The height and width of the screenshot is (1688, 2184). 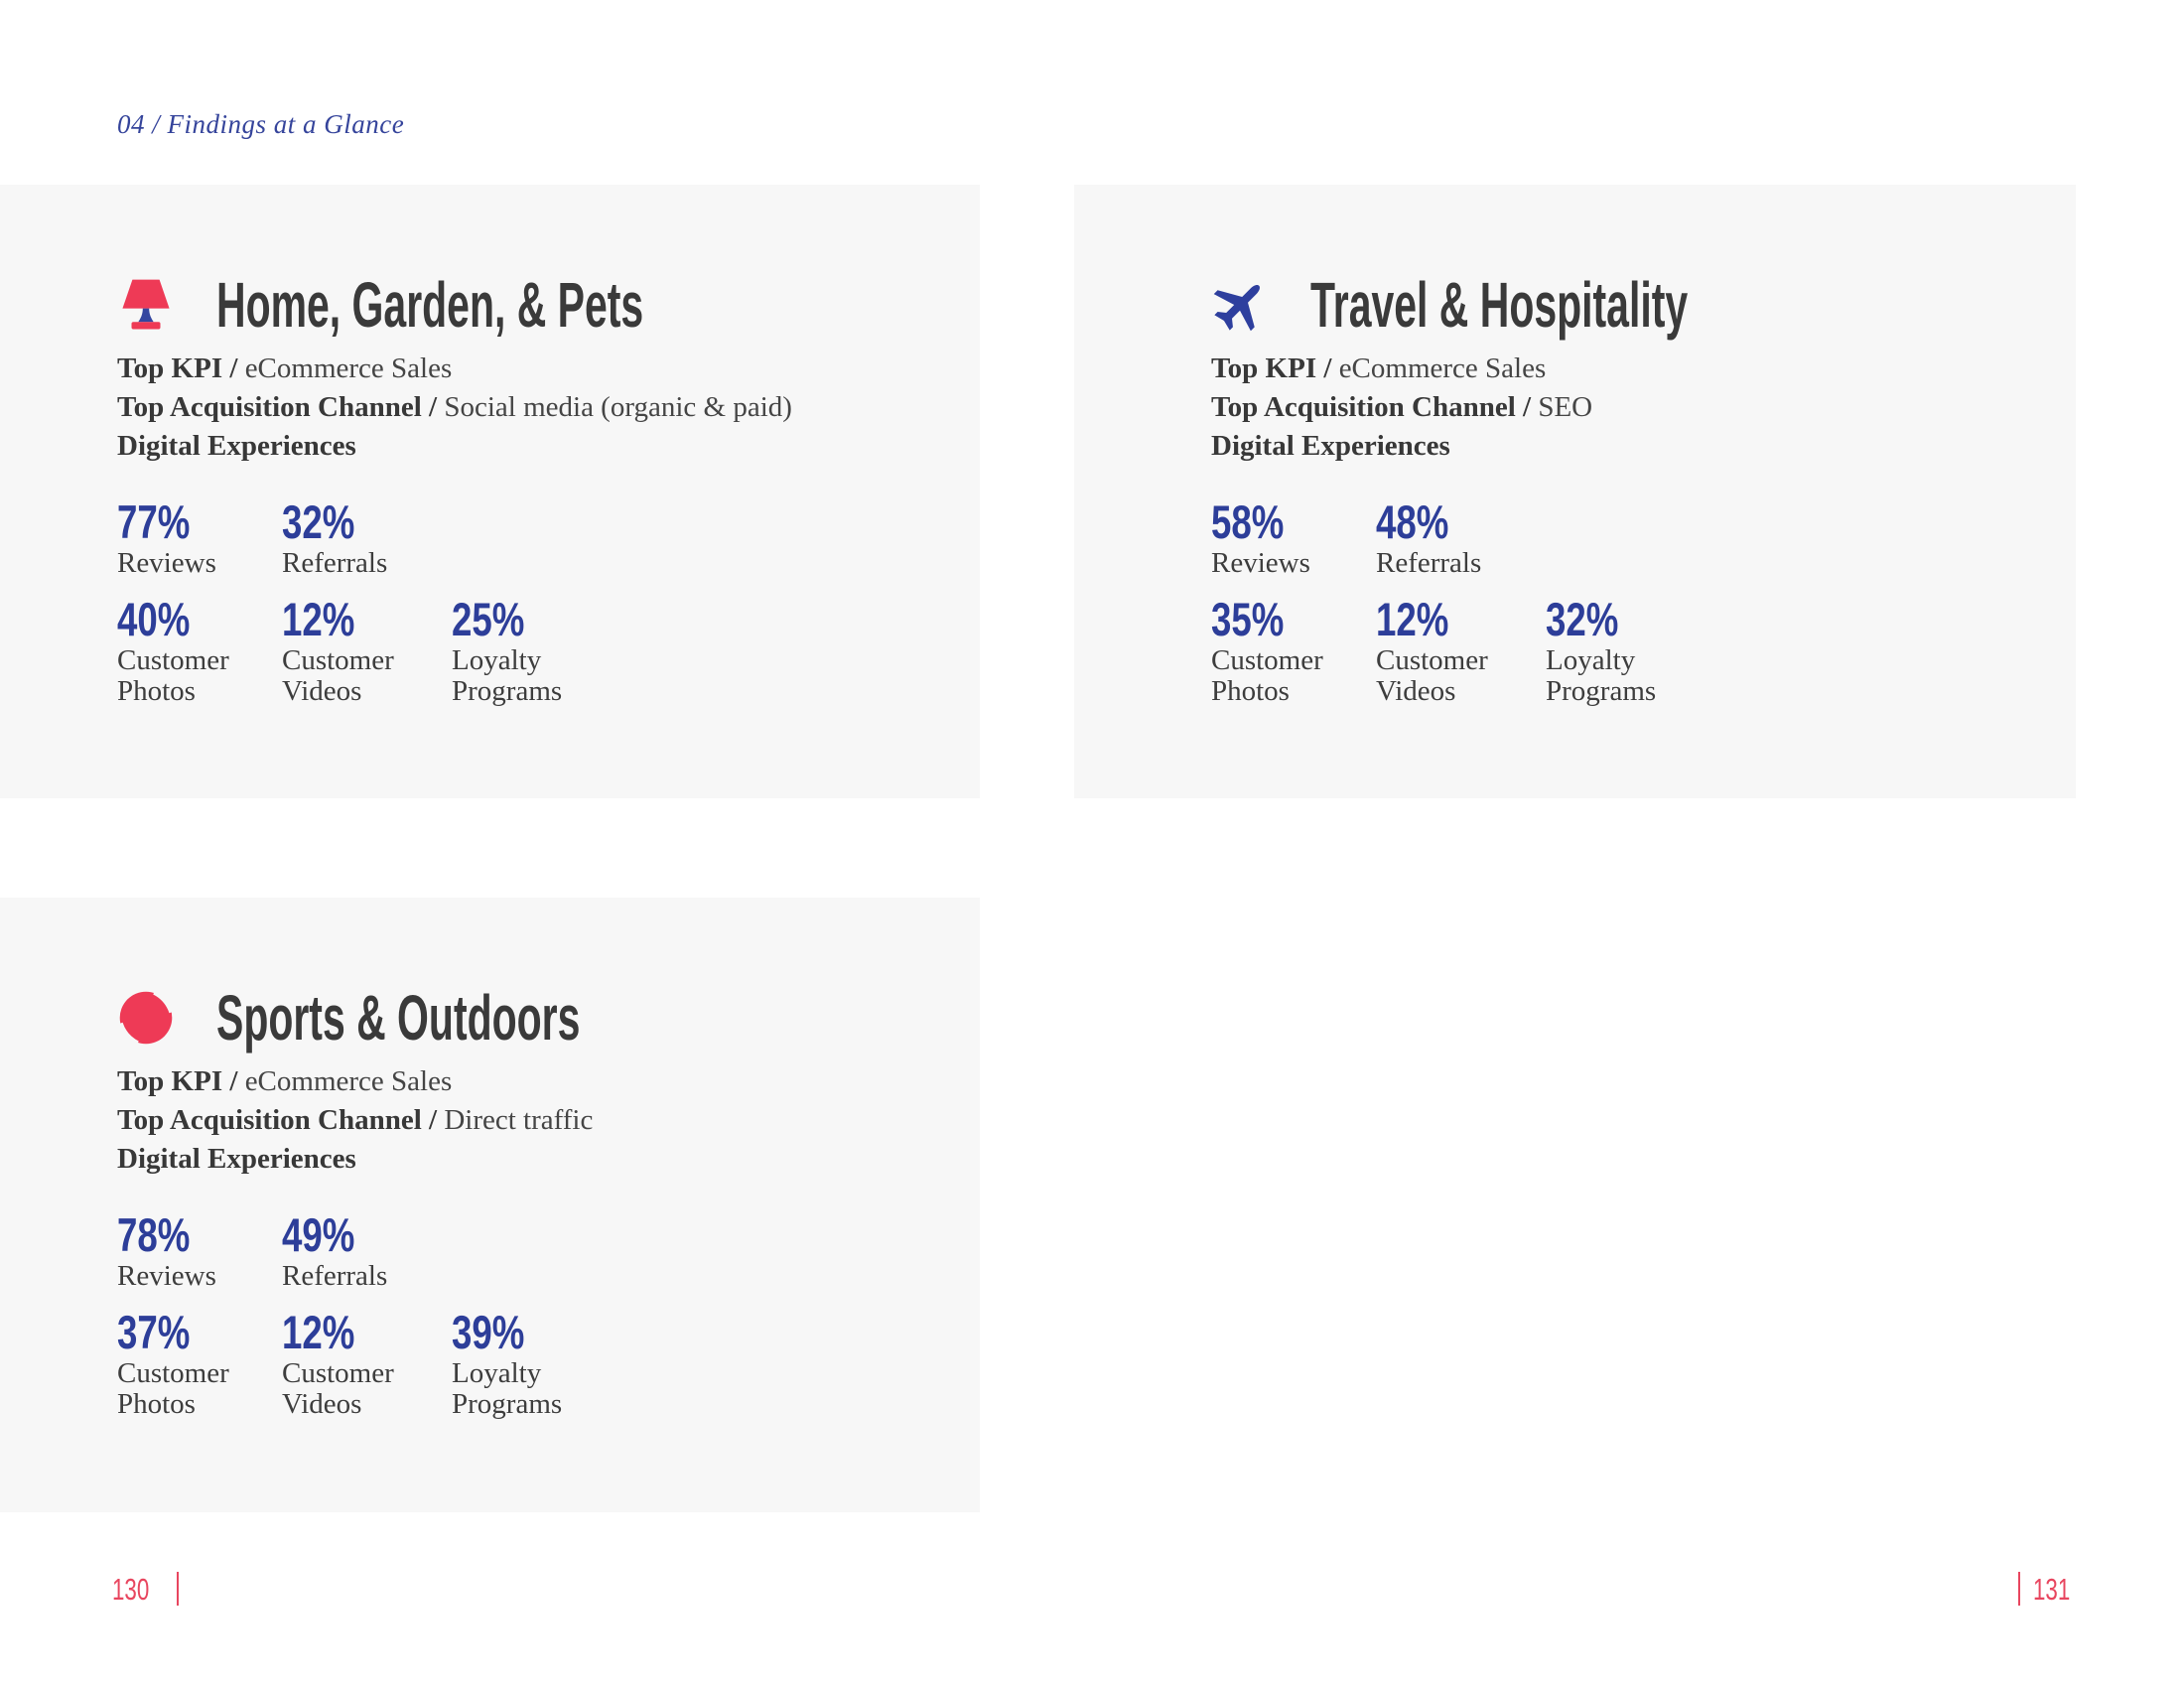 I want to click on card-title: Sports & Outdoors, so click(x=398, y=1018).